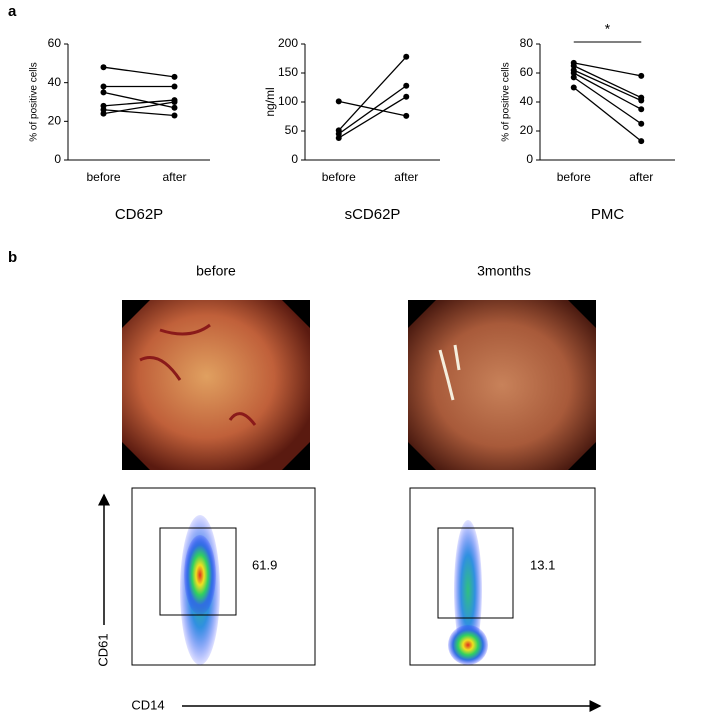 The image size is (709, 725). What do you see at coordinates (264, 564) in the screenshot?
I see `gate-value: 61.9` at bounding box center [264, 564].